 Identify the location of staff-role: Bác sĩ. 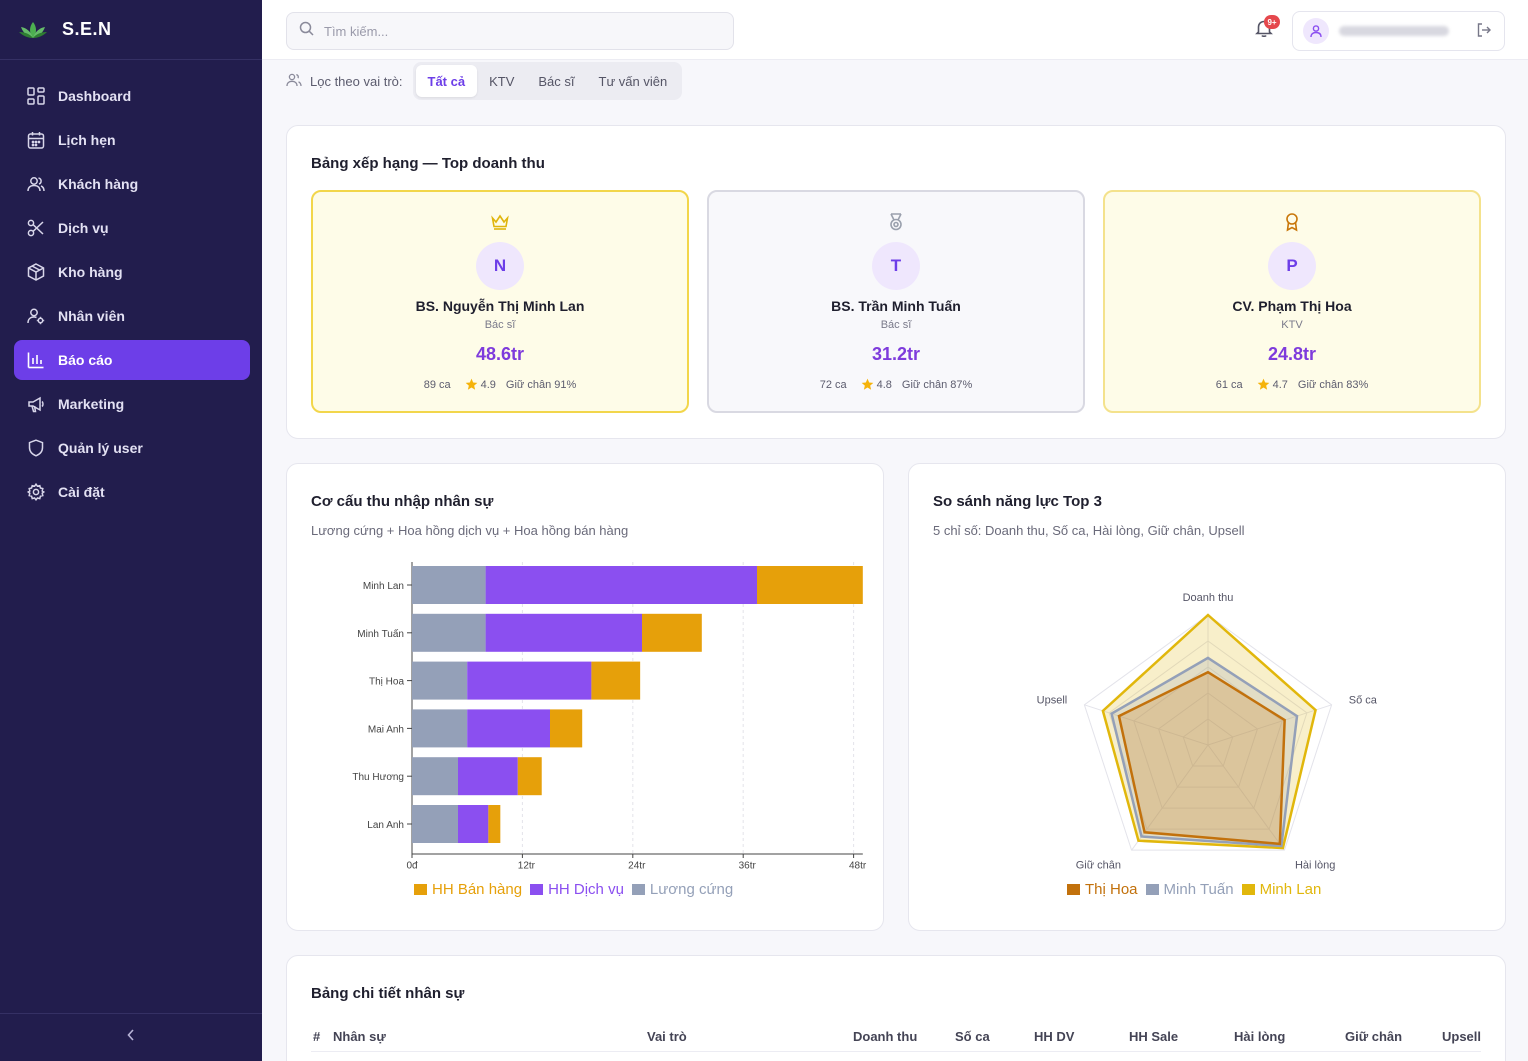
(896, 325).